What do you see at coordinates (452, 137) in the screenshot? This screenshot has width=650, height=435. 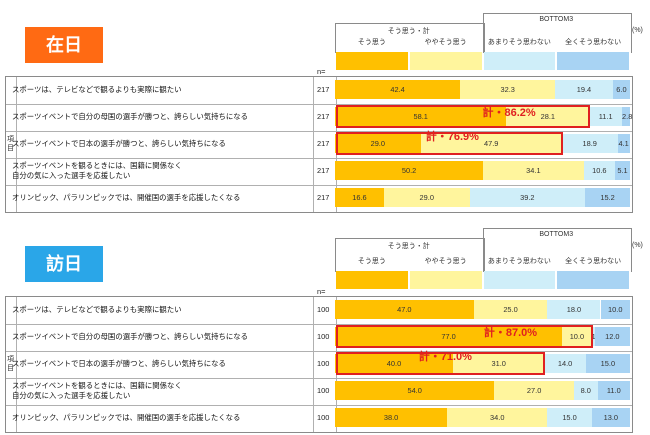 I see `callout-total-label: 計・76.9%` at bounding box center [452, 137].